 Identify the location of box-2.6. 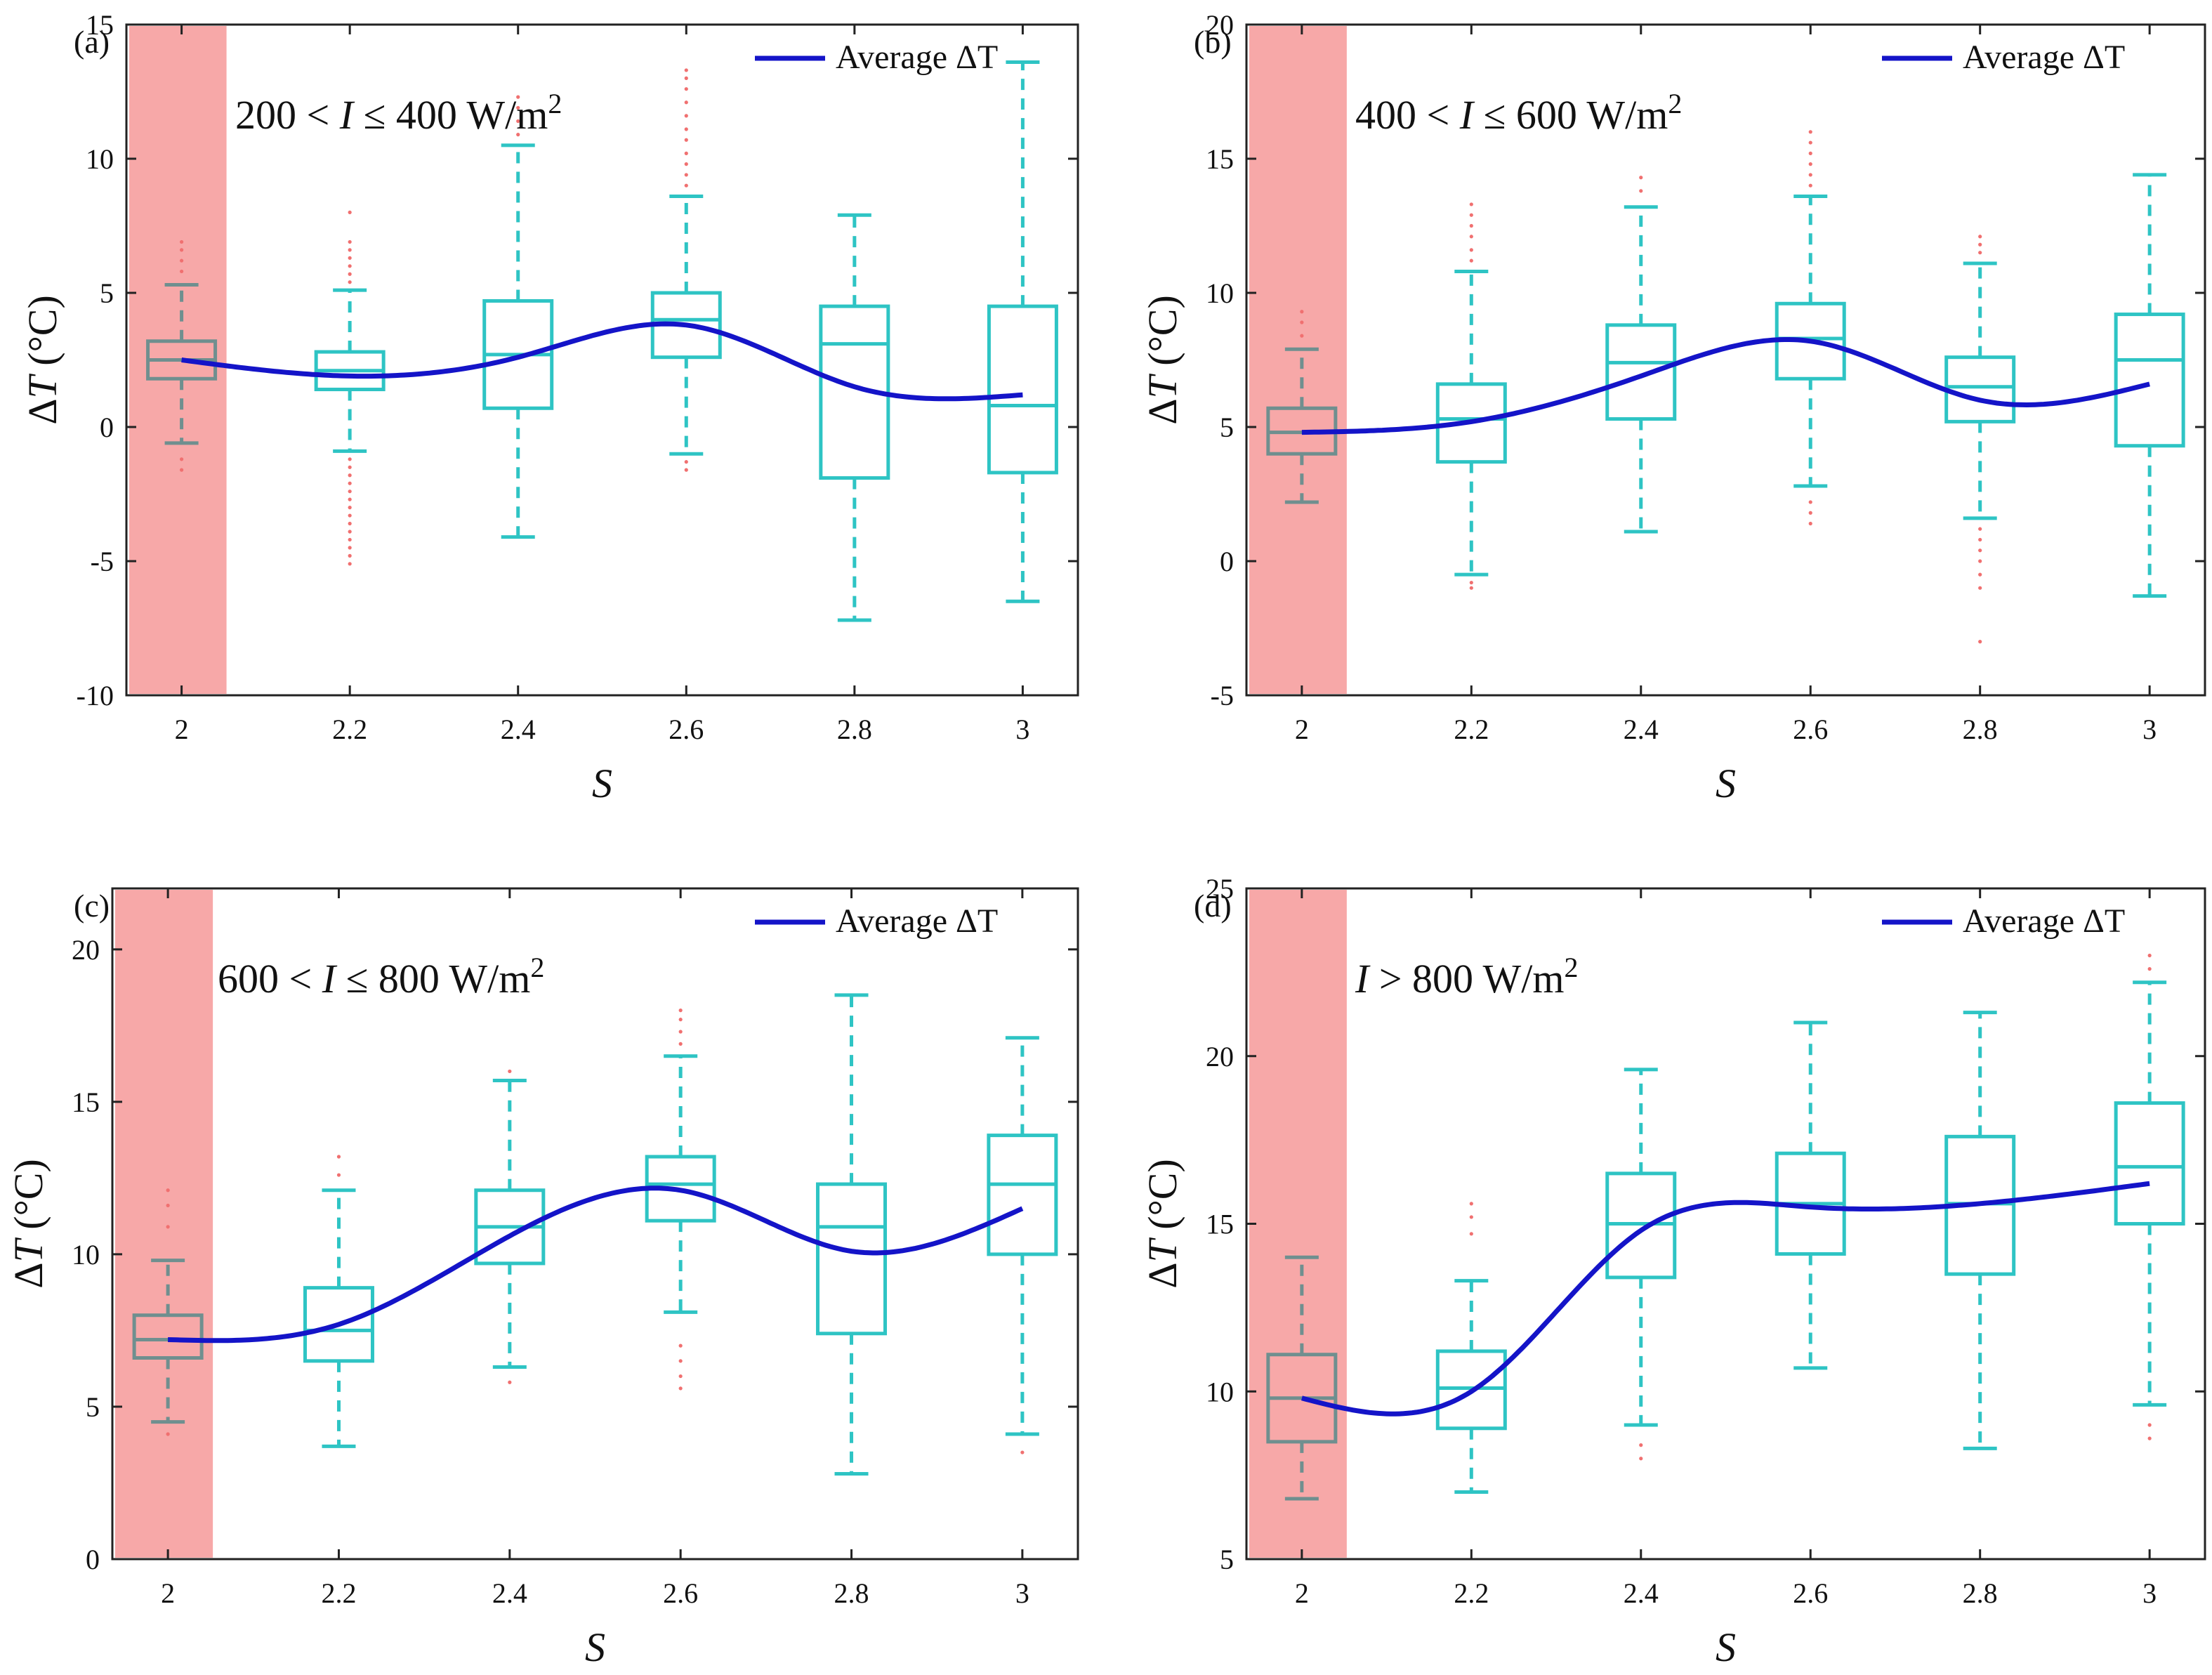
(680, 1200).